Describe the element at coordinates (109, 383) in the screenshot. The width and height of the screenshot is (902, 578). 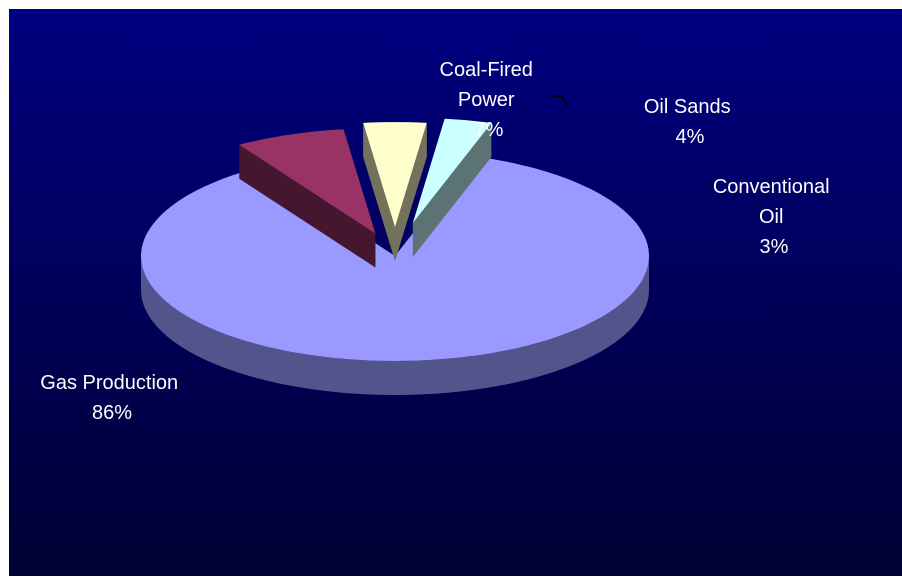
I see `label-gas-name: Gas Production` at that location.